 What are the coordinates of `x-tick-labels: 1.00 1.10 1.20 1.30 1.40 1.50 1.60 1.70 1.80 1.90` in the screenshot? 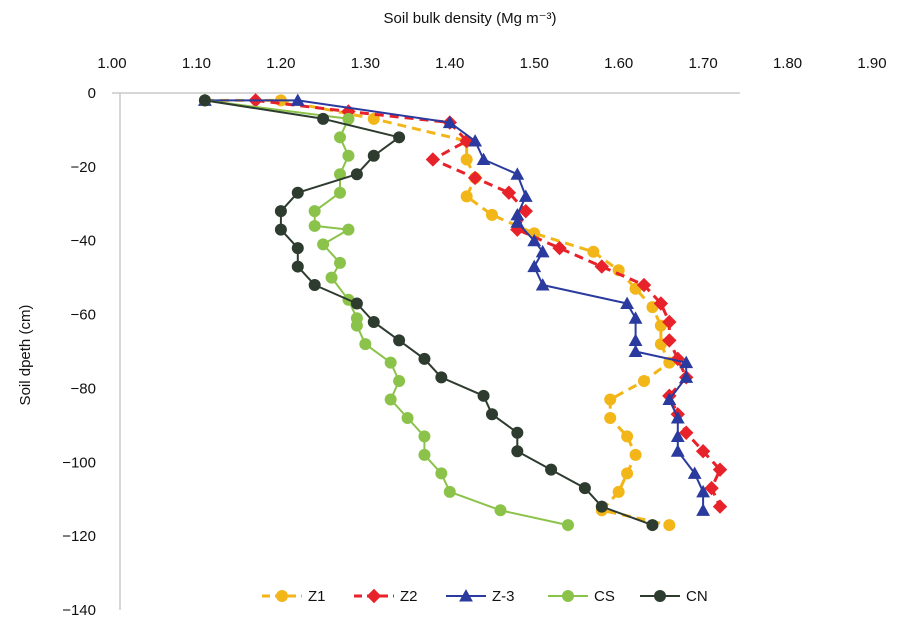 It's located at (491, 63).